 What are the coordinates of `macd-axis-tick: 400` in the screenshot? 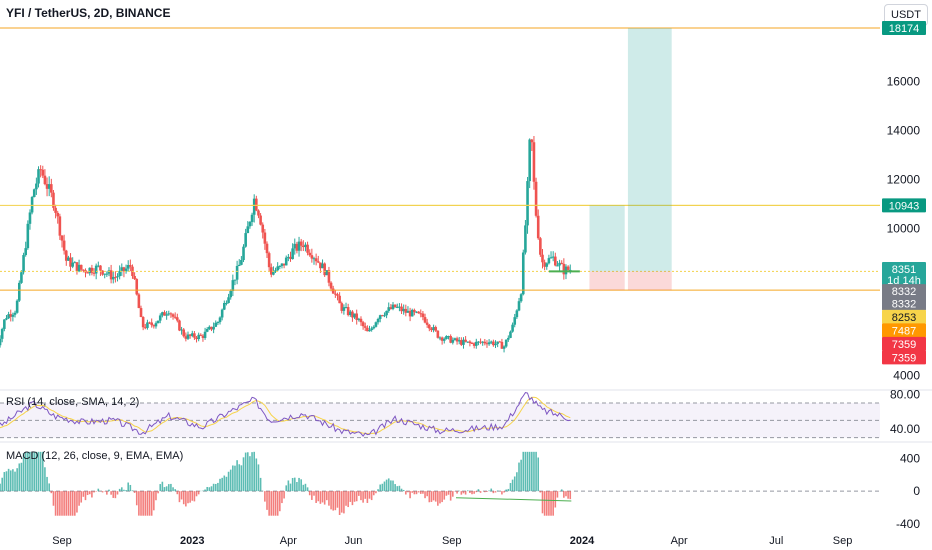 It's located at (910, 458).